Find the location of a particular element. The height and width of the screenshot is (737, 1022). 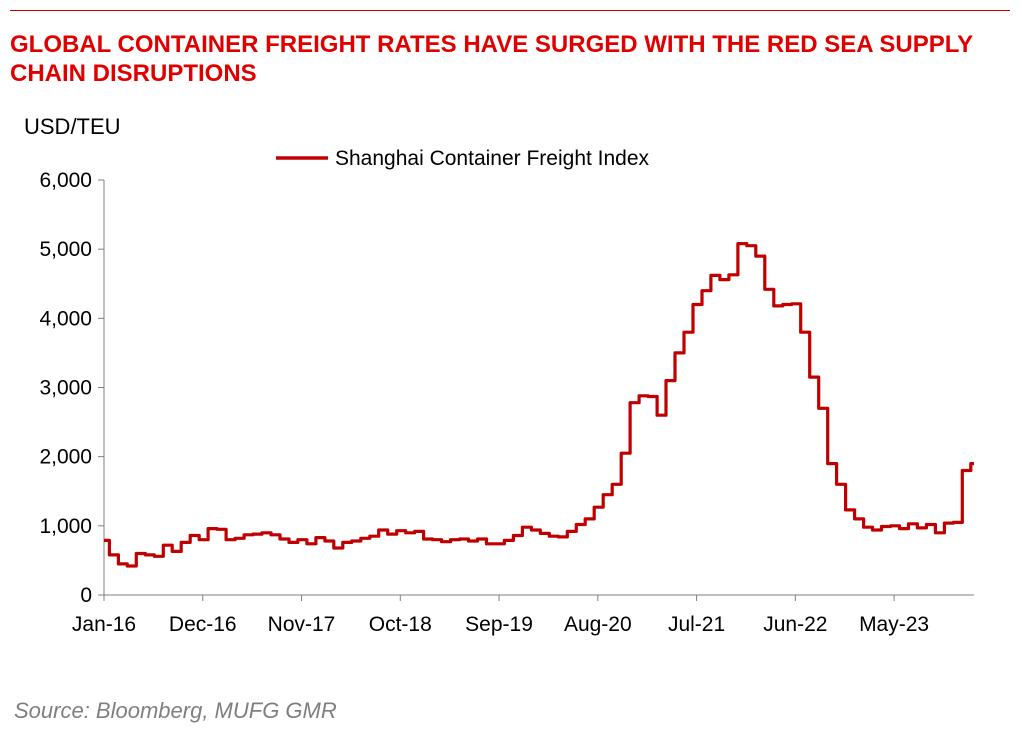

x-tick-label: Dec-16 is located at coordinates (203, 624).